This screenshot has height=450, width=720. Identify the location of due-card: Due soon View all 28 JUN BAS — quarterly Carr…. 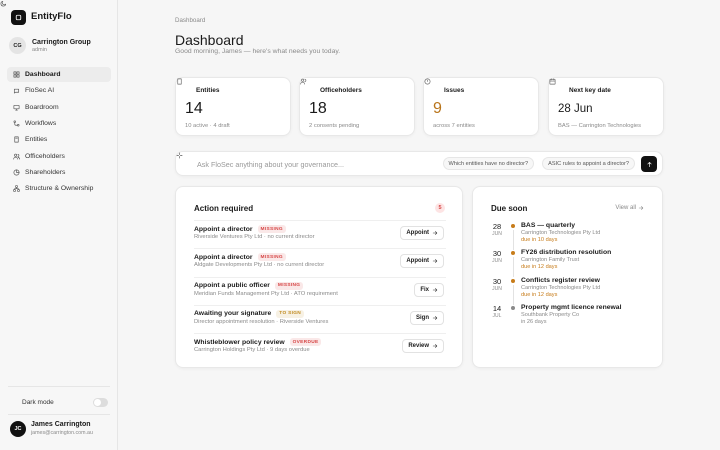
(567, 277).